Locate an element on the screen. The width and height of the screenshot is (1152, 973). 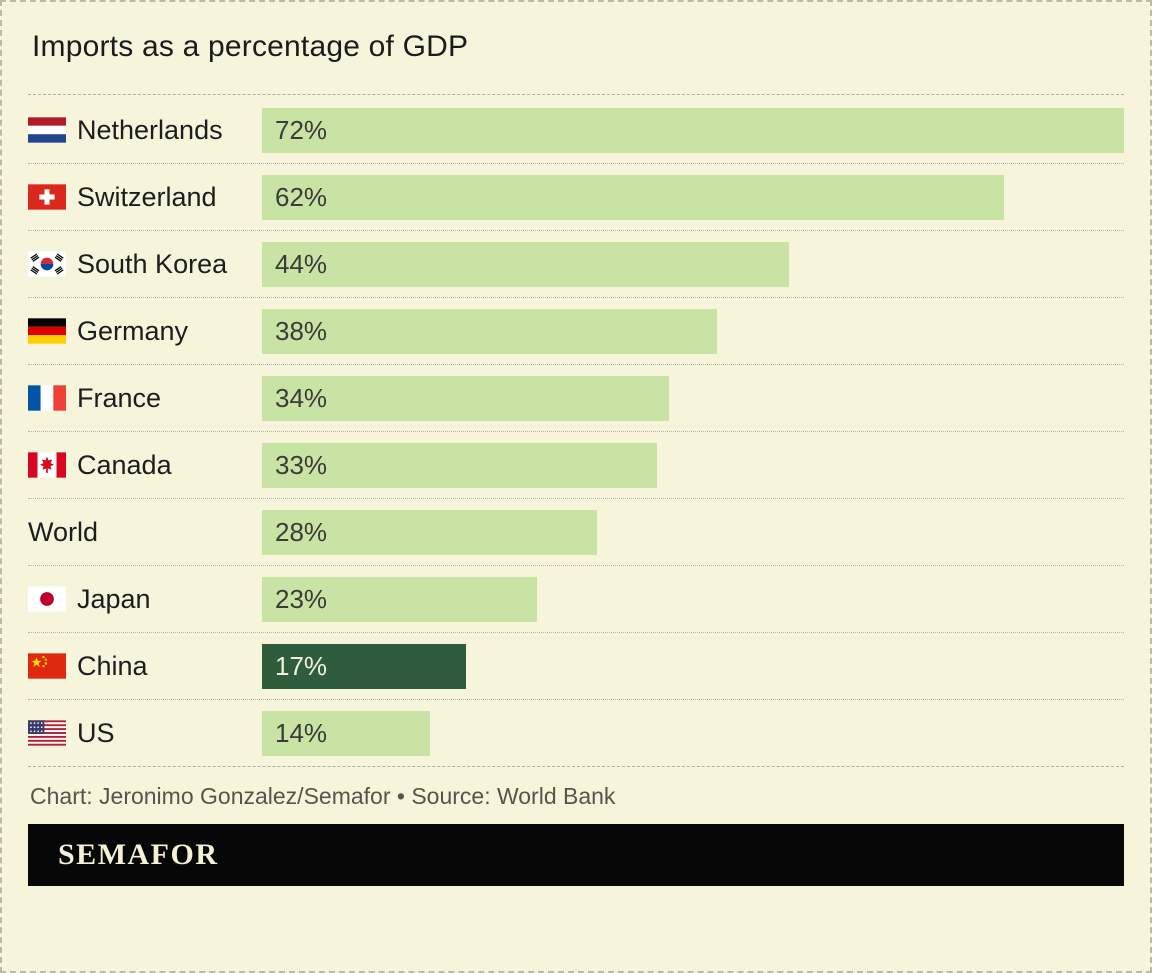
country-label: World is located at coordinates (63, 531).